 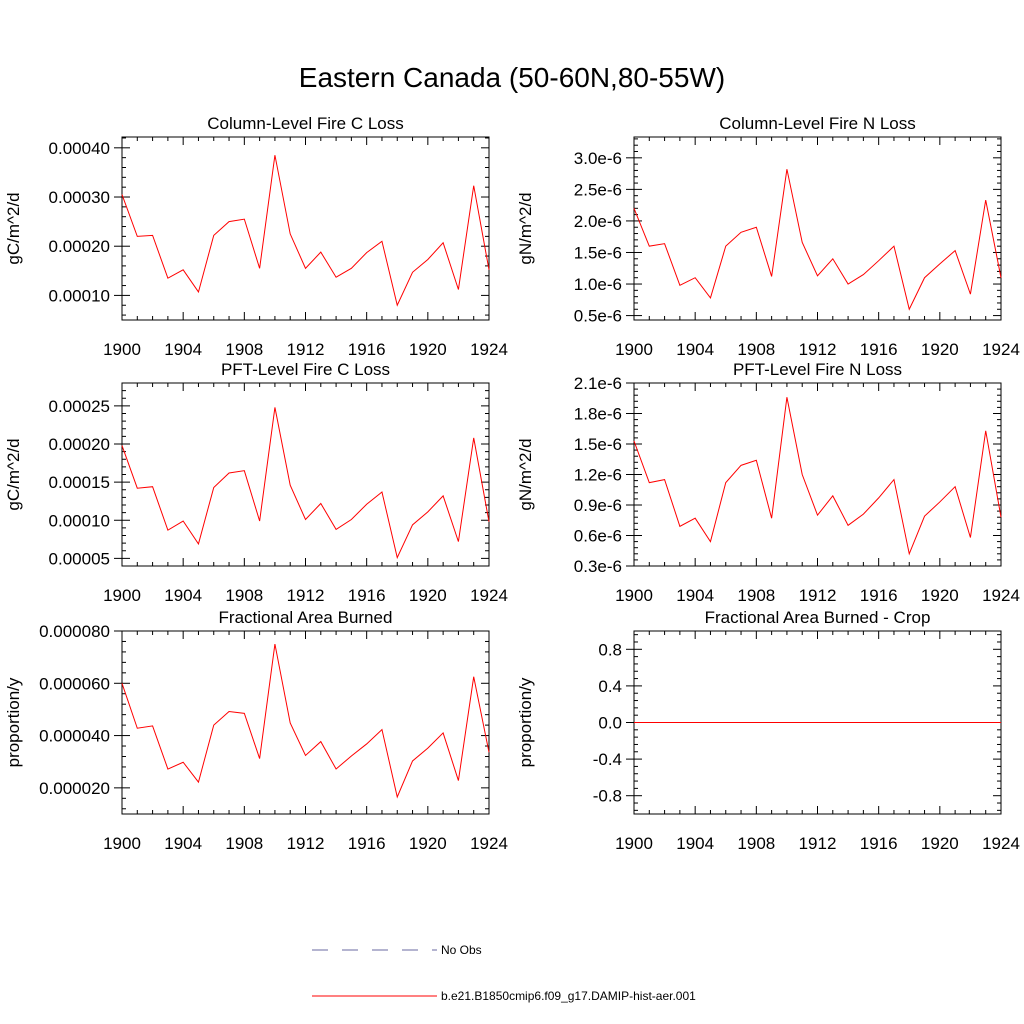 What do you see at coordinates (598, 221) in the screenshot?
I see `y-tick-label: 2.0e-6` at bounding box center [598, 221].